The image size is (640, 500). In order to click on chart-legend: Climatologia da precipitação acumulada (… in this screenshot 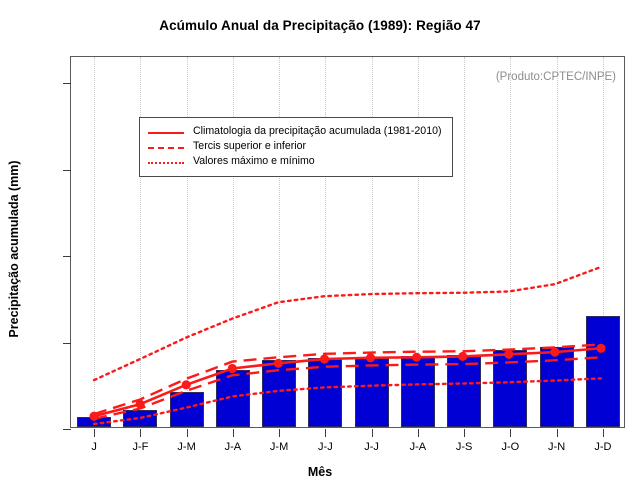, I will do `click(296, 147)`.